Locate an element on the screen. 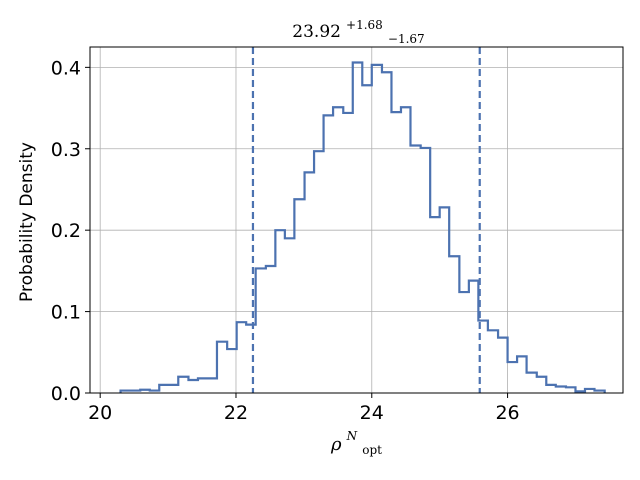 The height and width of the screenshot is (480, 640). title-value: 23.92 is located at coordinates (316, 32).